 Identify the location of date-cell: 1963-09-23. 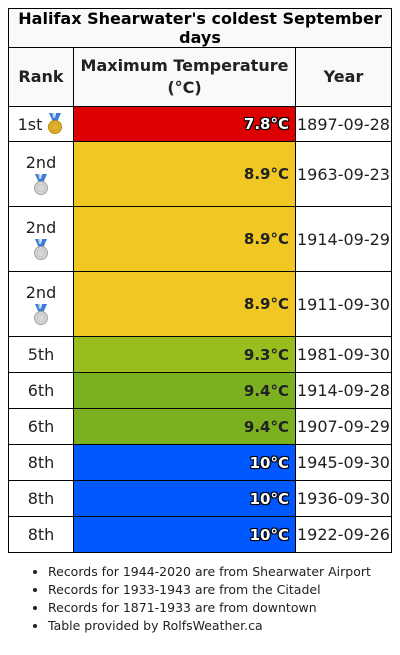
(343, 174).